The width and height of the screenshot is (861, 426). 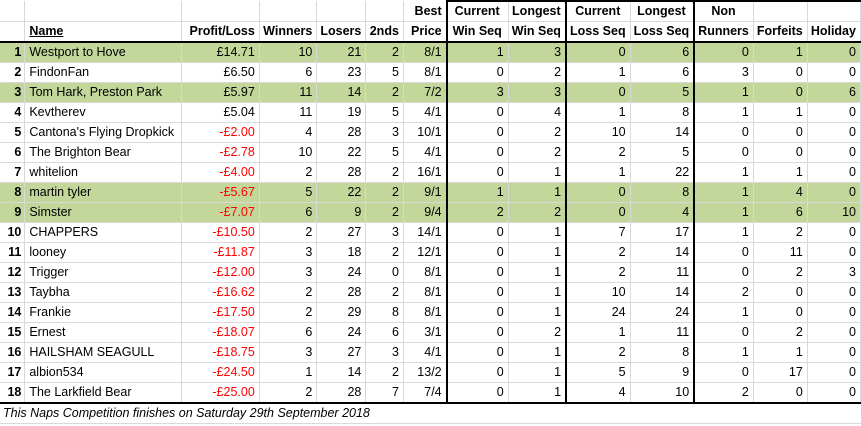 I want to click on best-price-cell: 14/1, so click(x=425, y=232).